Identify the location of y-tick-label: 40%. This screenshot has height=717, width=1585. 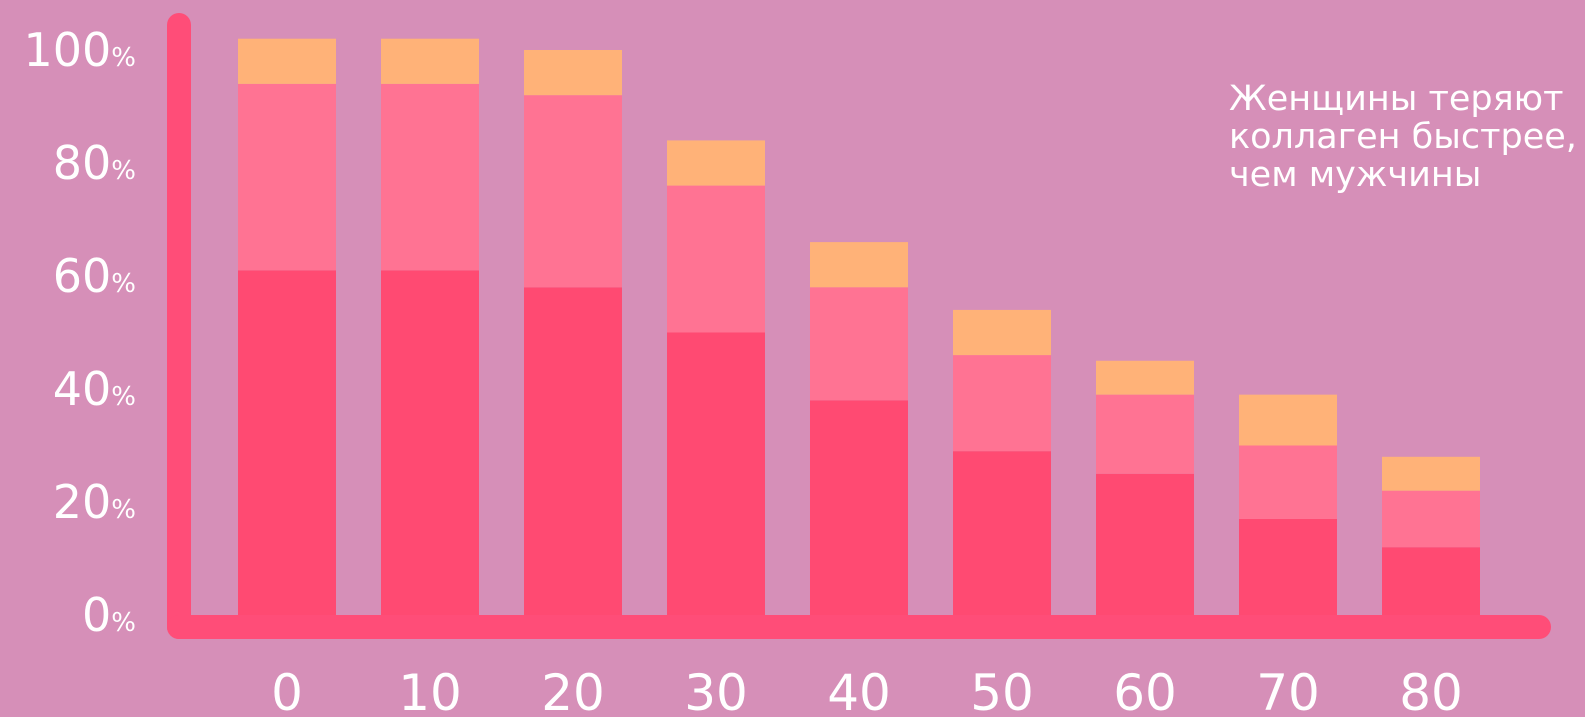
(94, 389).